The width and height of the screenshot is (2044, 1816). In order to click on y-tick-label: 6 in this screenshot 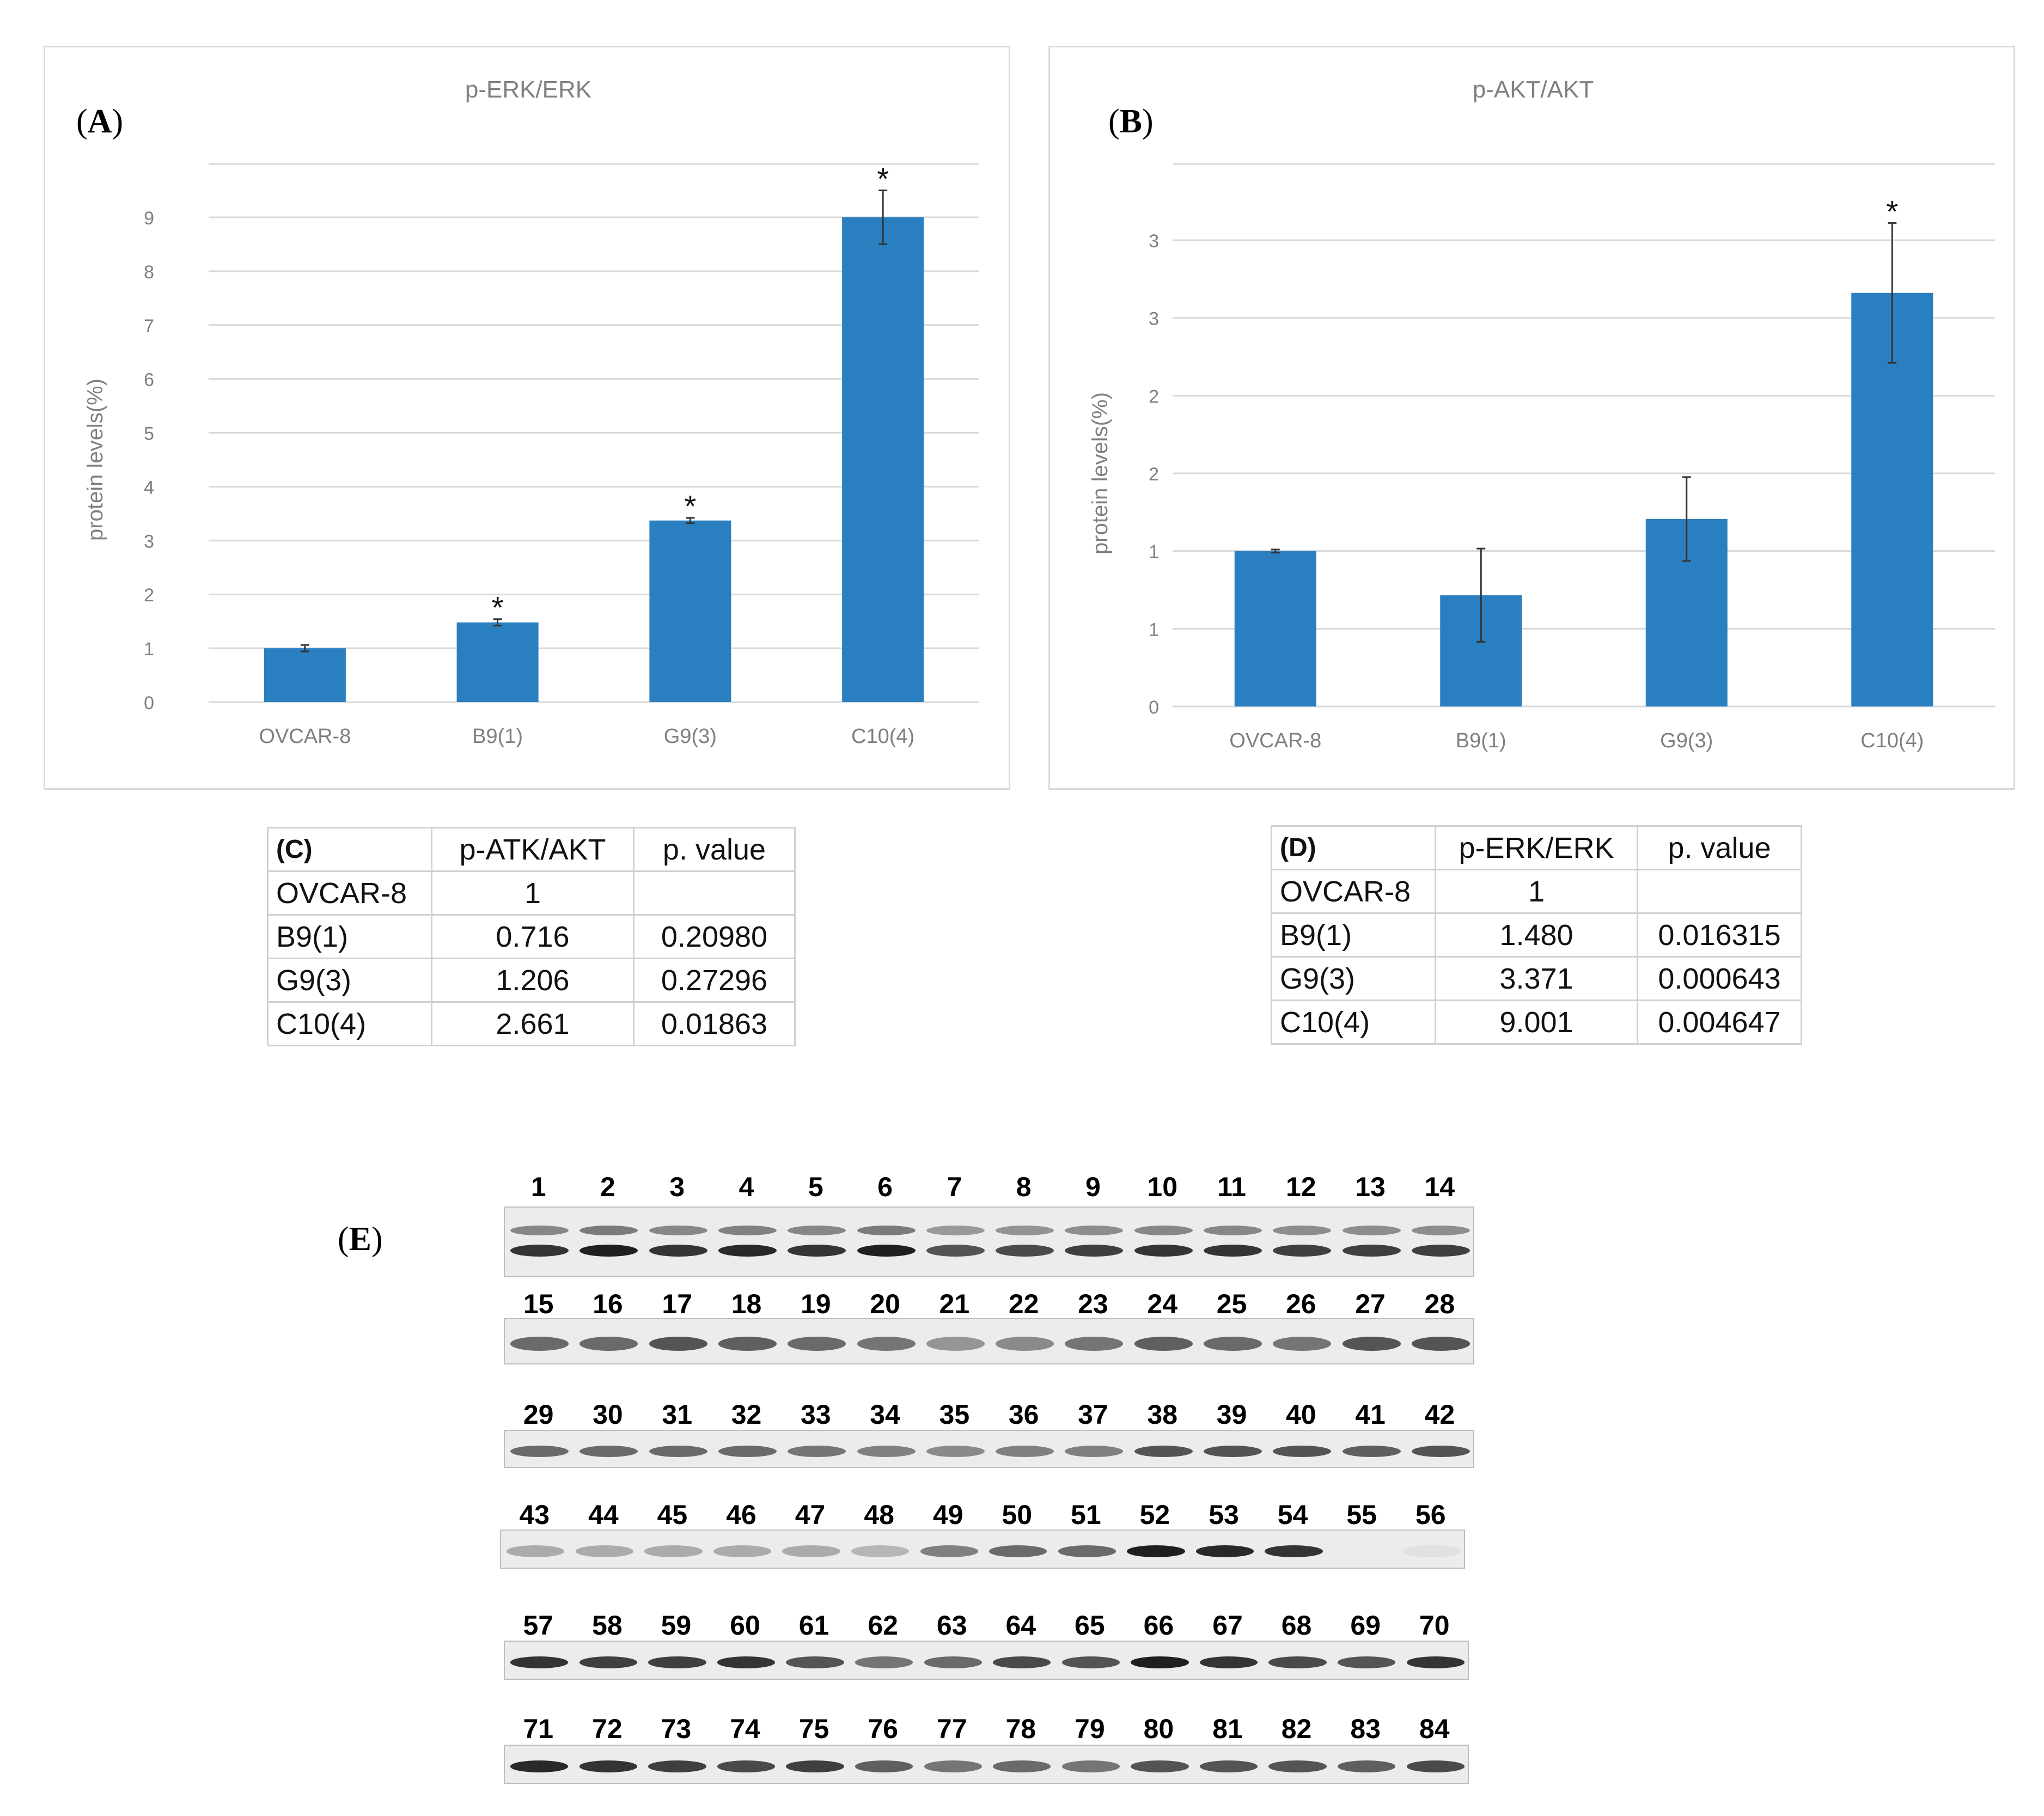, I will do `click(149, 380)`.